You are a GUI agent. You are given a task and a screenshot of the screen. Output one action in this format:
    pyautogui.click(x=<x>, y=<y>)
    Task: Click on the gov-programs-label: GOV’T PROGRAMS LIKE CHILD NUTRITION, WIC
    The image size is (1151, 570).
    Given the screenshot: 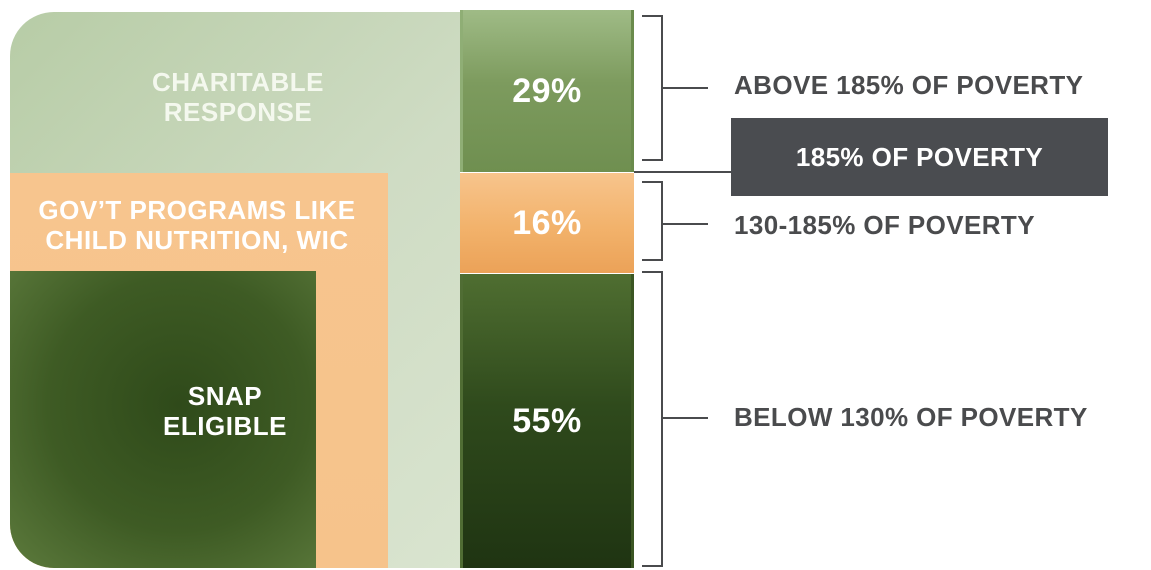 What is the action you would take?
    pyautogui.click(x=197, y=225)
    